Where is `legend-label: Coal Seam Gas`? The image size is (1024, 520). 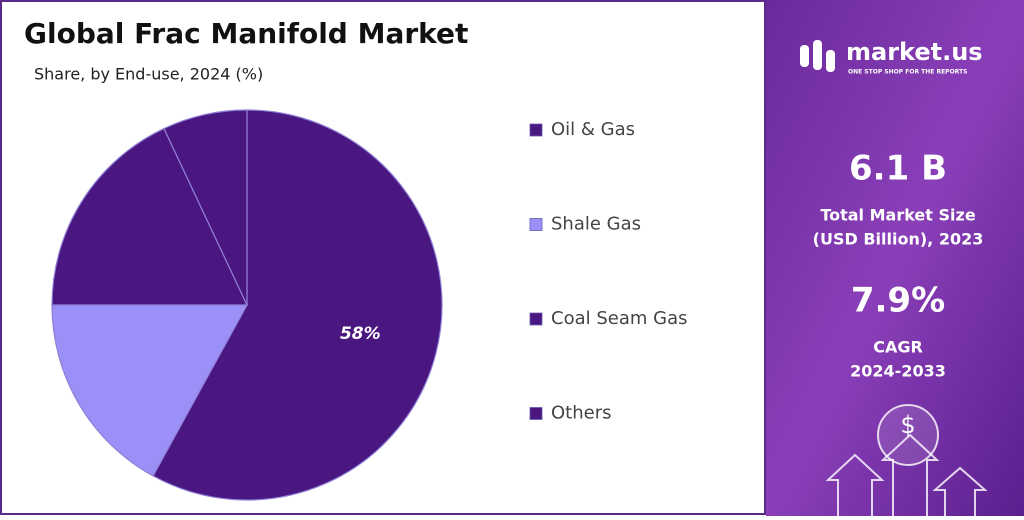 legend-label: Coal Seam Gas is located at coordinates (619, 318).